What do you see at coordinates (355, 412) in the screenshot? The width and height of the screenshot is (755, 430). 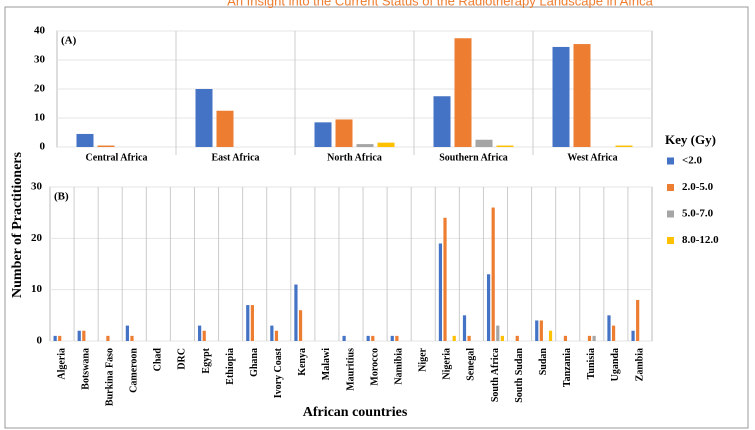 I see `x-axis-label: African countries` at bounding box center [355, 412].